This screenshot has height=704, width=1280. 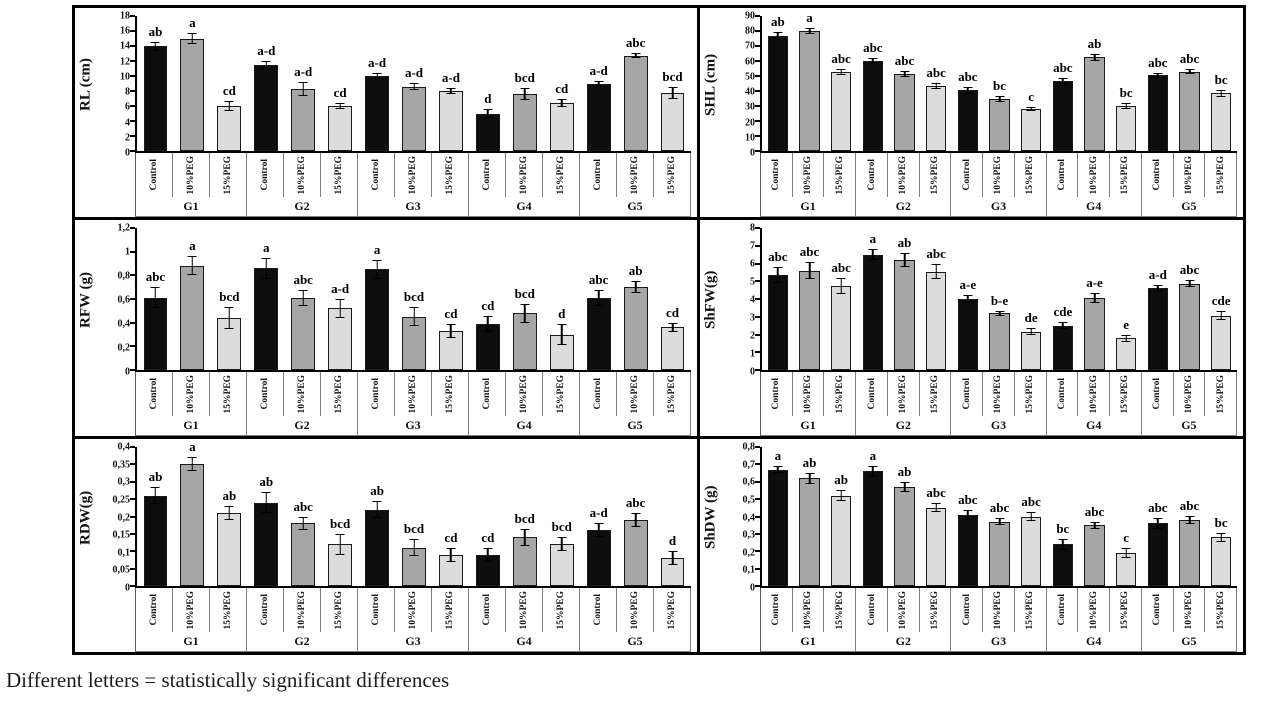 What do you see at coordinates (155, 333) in the screenshot?
I see `bar-G1-Control` at bounding box center [155, 333].